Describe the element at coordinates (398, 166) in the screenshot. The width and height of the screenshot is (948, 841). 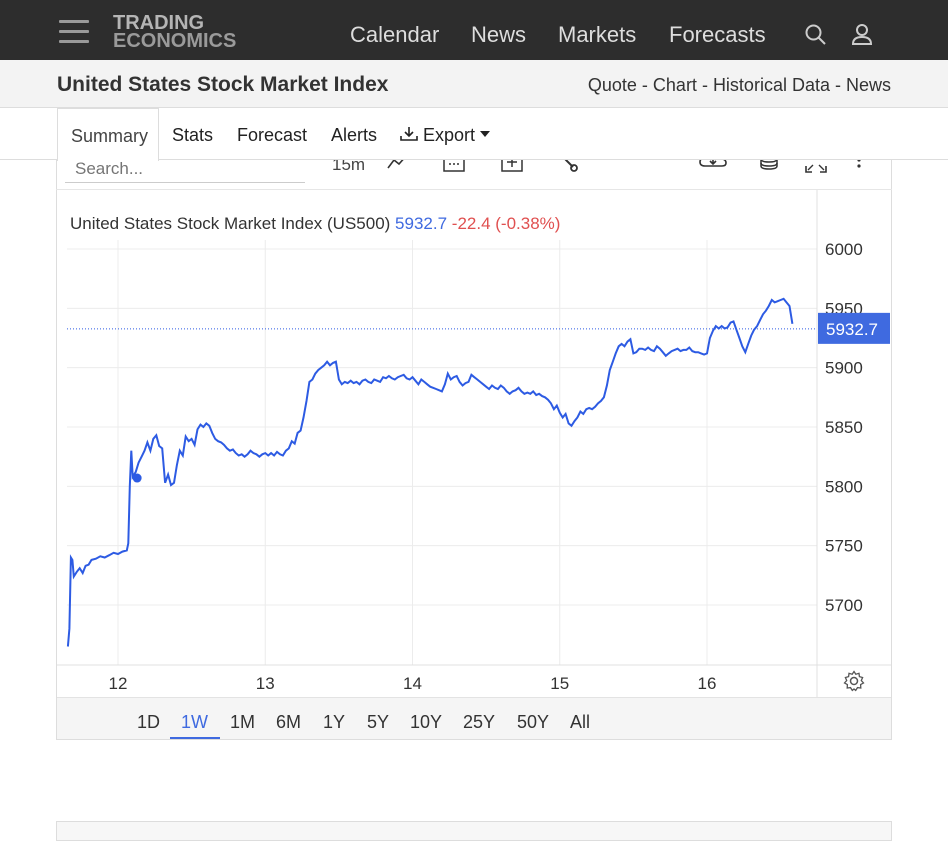
I see `line-chart-icon` at that location.